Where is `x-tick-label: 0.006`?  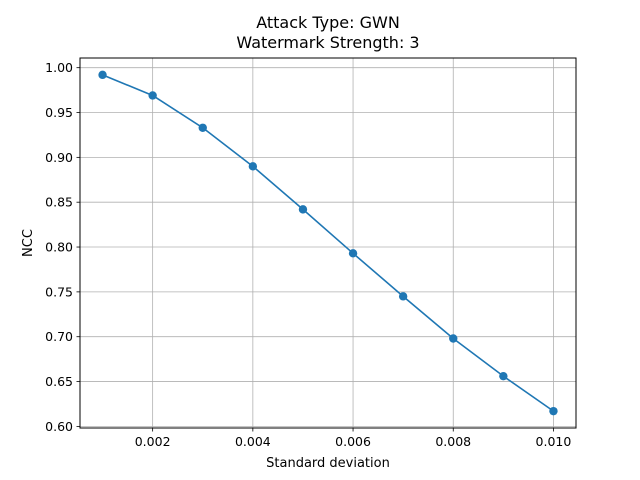 x-tick-label: 0.006 is located at coordinates (353, 441).